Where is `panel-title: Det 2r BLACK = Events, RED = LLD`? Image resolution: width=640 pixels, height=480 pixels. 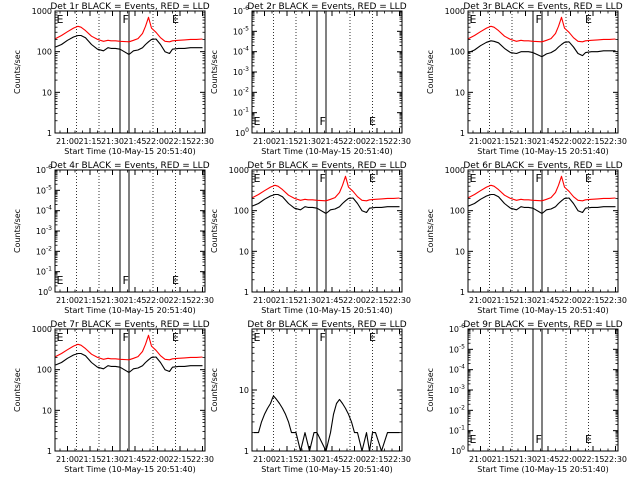 panel-title: Det 2r BLACK = Events, RED = LLD is located at coordinates (326, 7).